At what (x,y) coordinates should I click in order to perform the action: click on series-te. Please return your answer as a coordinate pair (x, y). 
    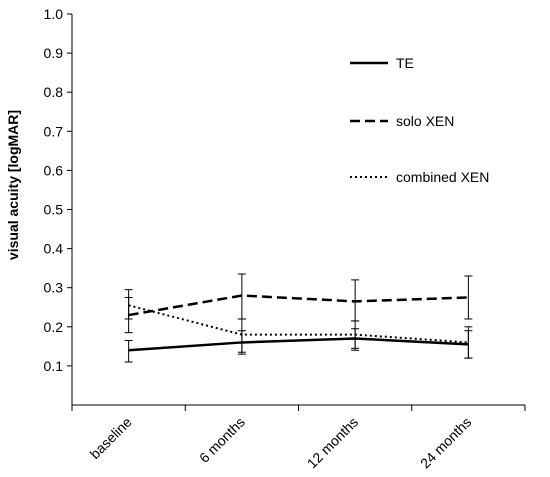
    Looking at the image, I should click on (298, 345).